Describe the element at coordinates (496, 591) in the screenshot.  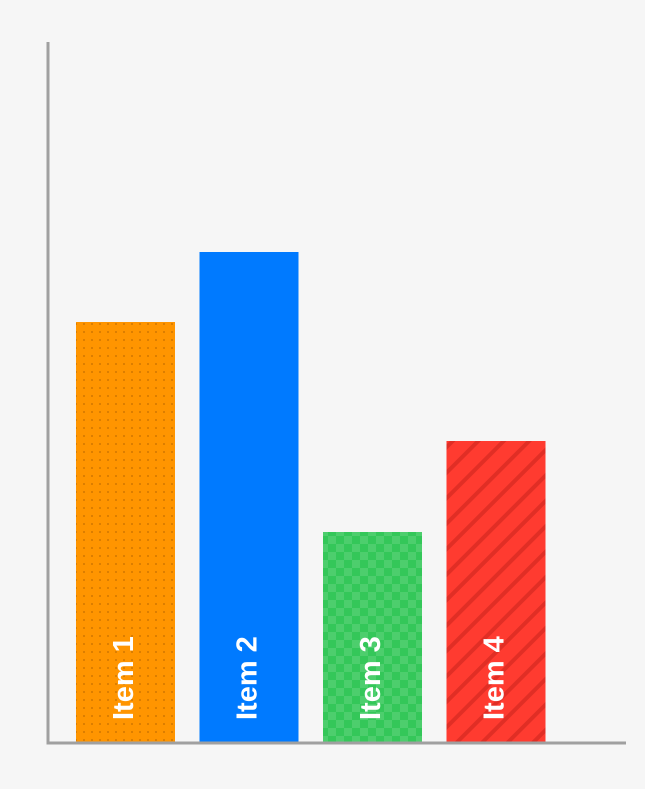
I see `bar-4-pattern` at that location.